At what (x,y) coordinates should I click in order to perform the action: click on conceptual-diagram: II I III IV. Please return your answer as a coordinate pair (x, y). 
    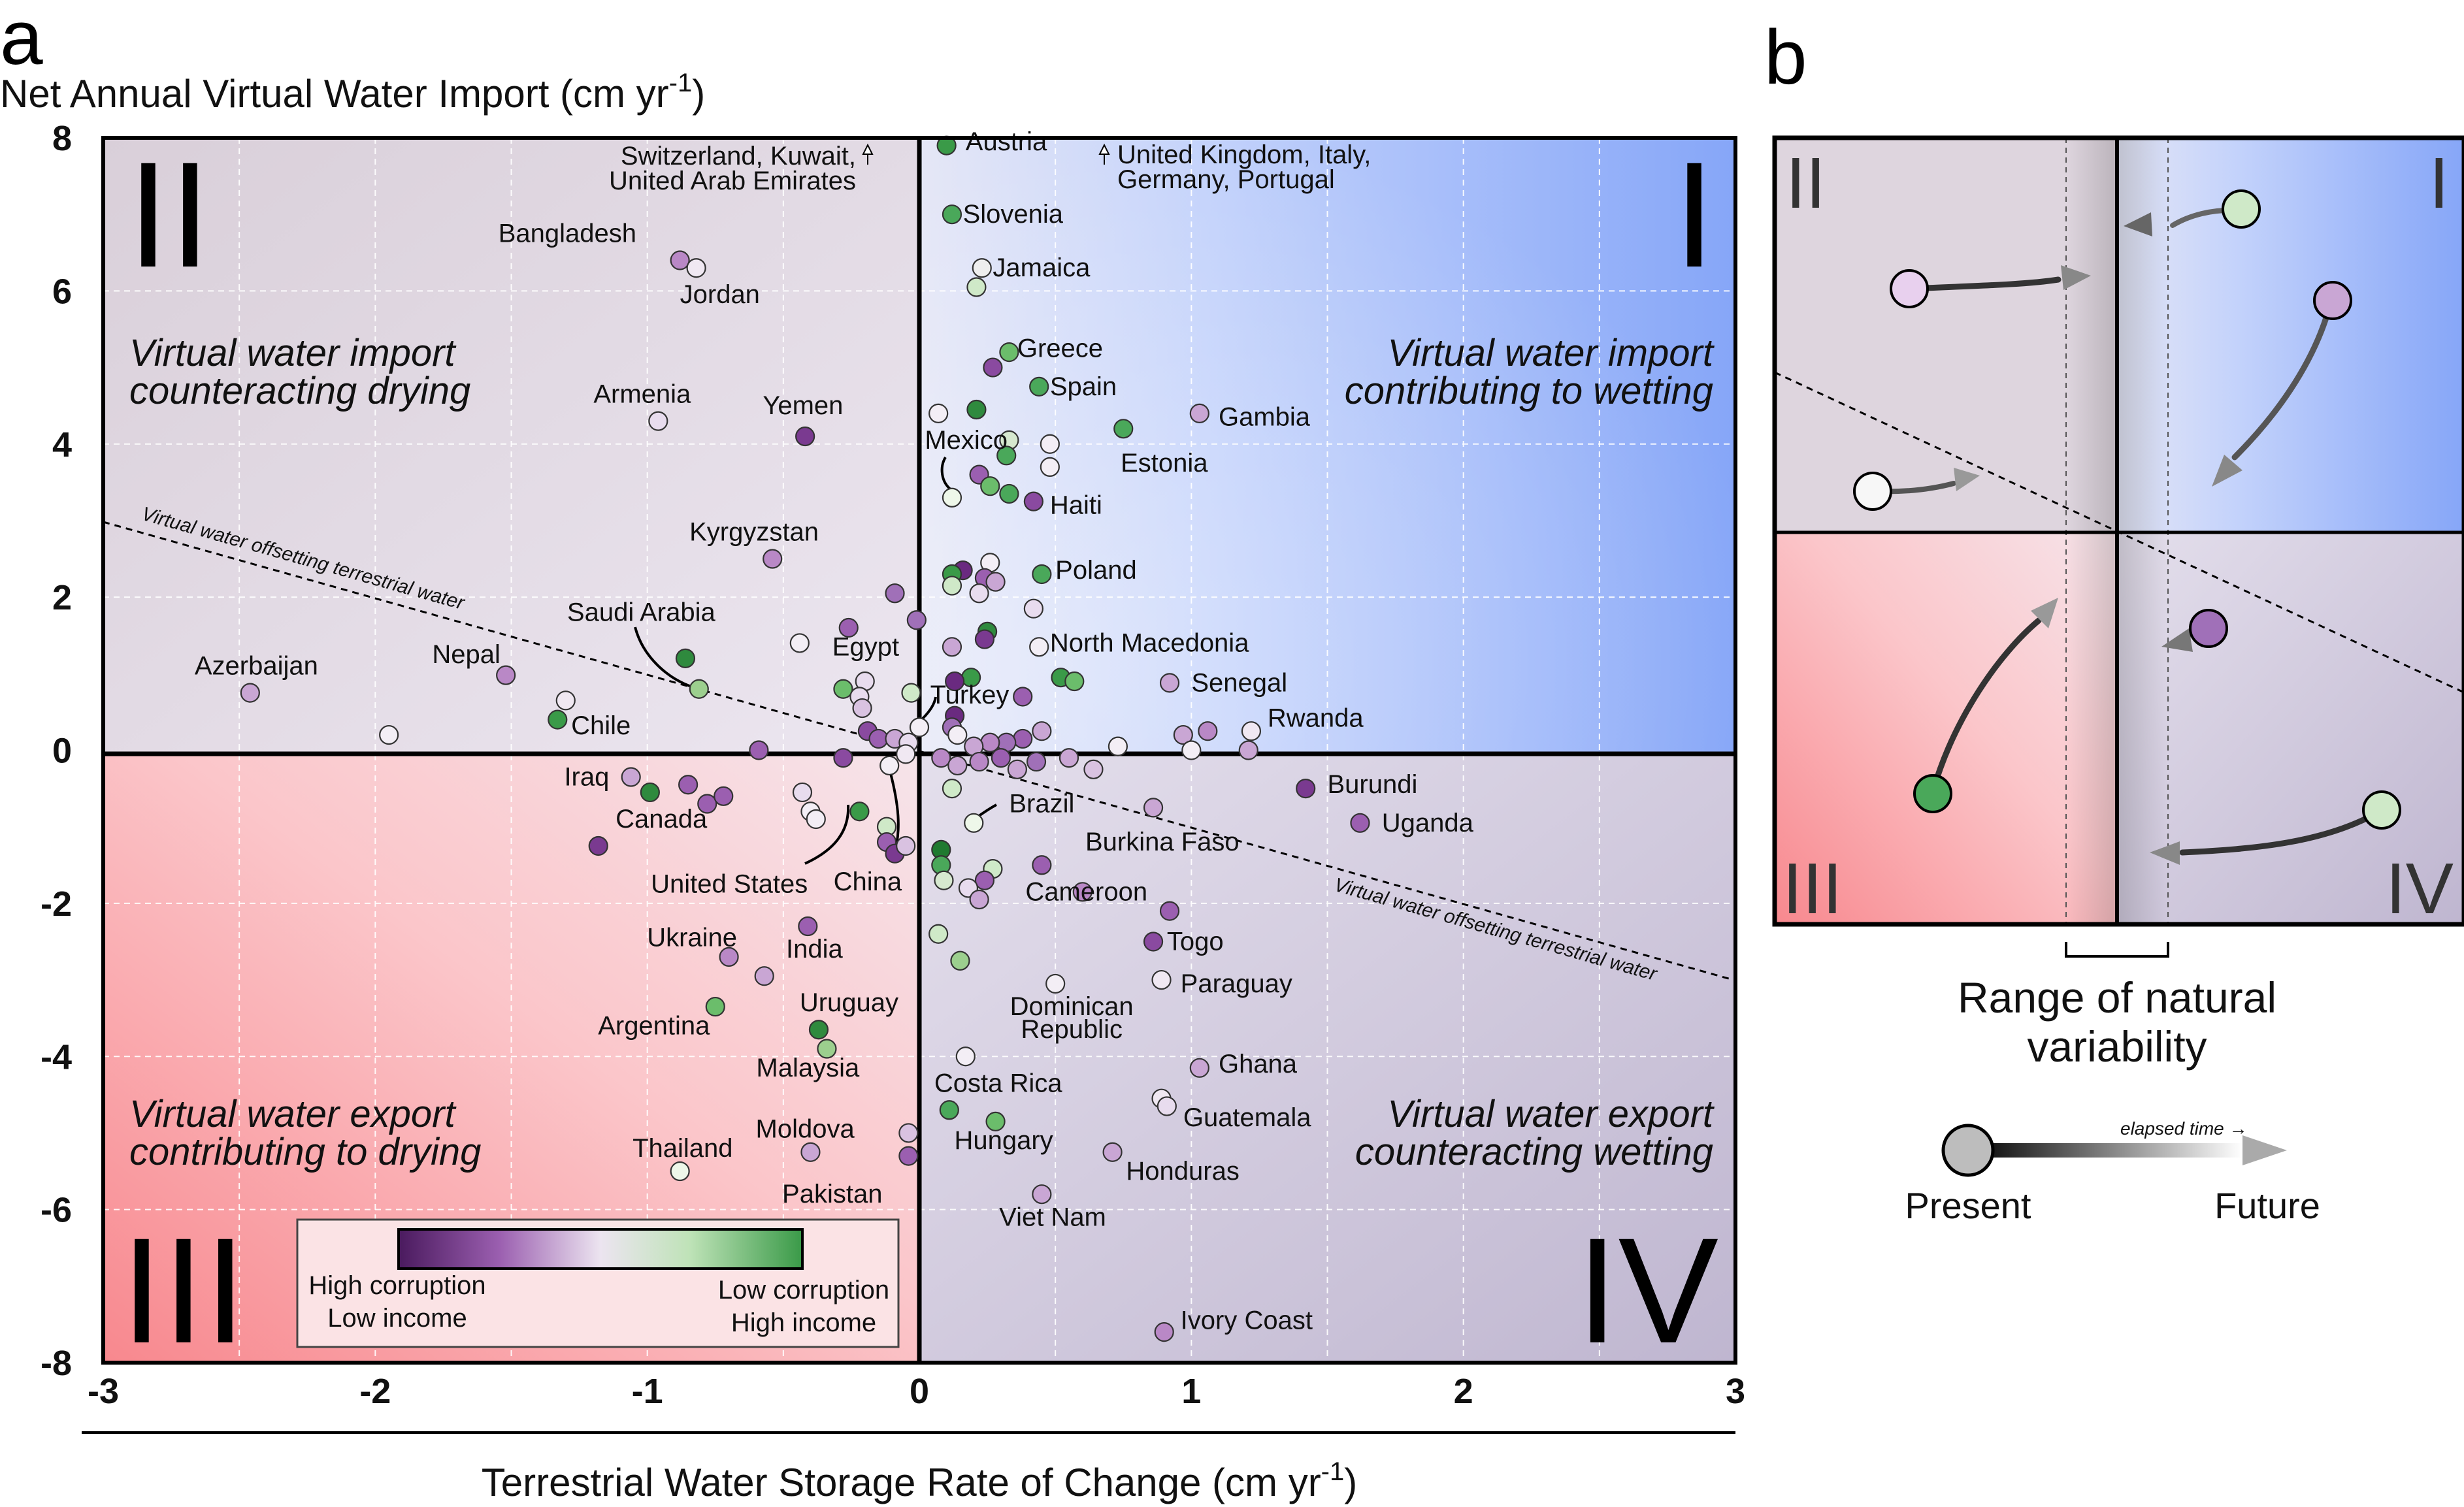
    Looking at the image, I should click on (2118, 532).